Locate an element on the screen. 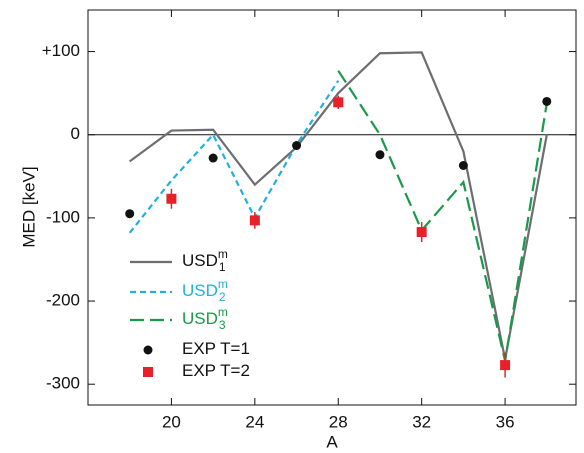  x-tick-label: 20 is located at coordinates (171, 421).